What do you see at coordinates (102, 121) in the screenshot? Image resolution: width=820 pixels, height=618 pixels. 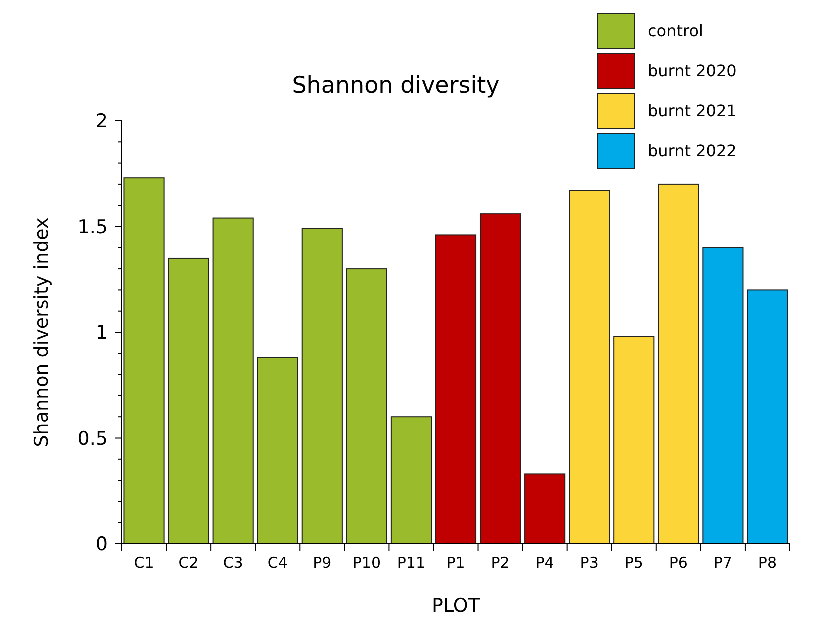 I see `y-tick-label: 2` at bounding box center [102, 121].